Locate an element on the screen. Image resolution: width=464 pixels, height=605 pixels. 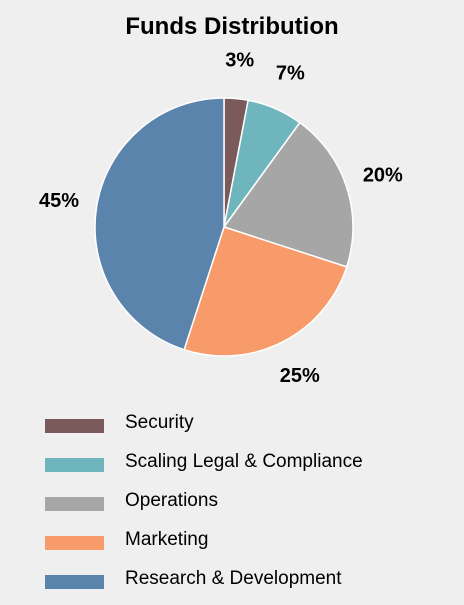
slice-label: 7% is located at coordinates (290, 74).